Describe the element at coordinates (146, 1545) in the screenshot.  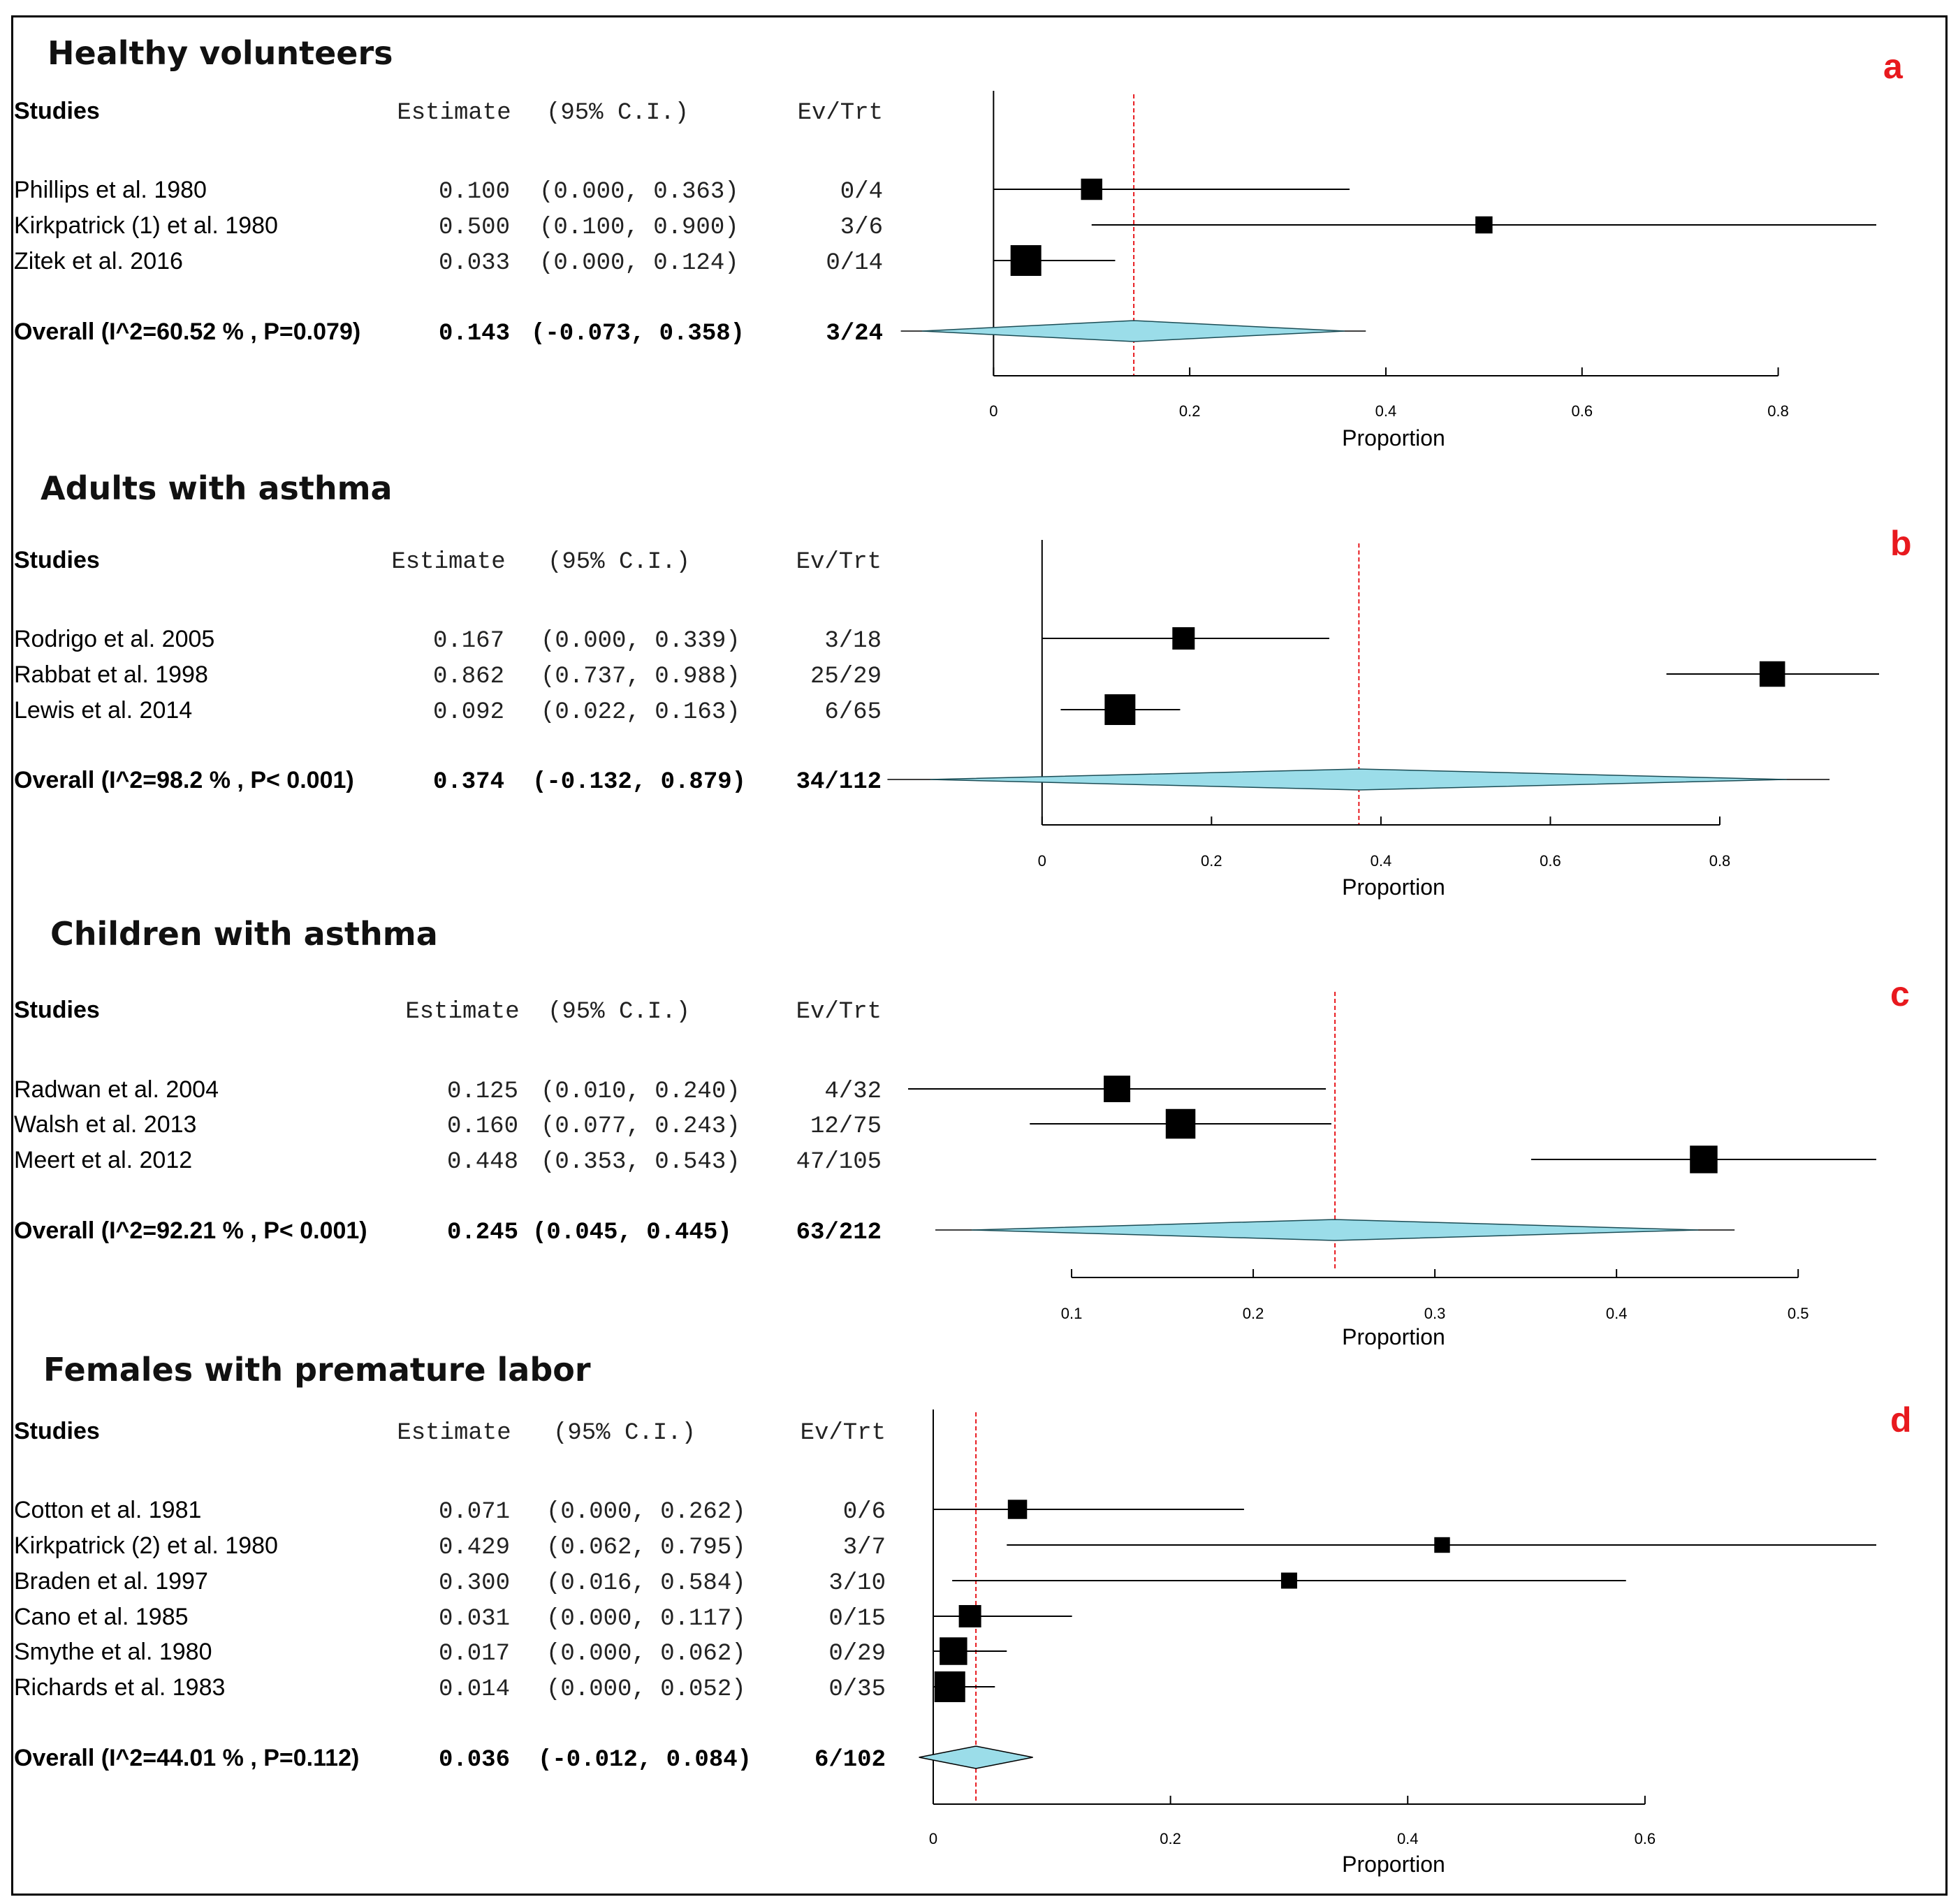
I see `study-name: Kirkpatrick (2) et al. 1980` at that location.